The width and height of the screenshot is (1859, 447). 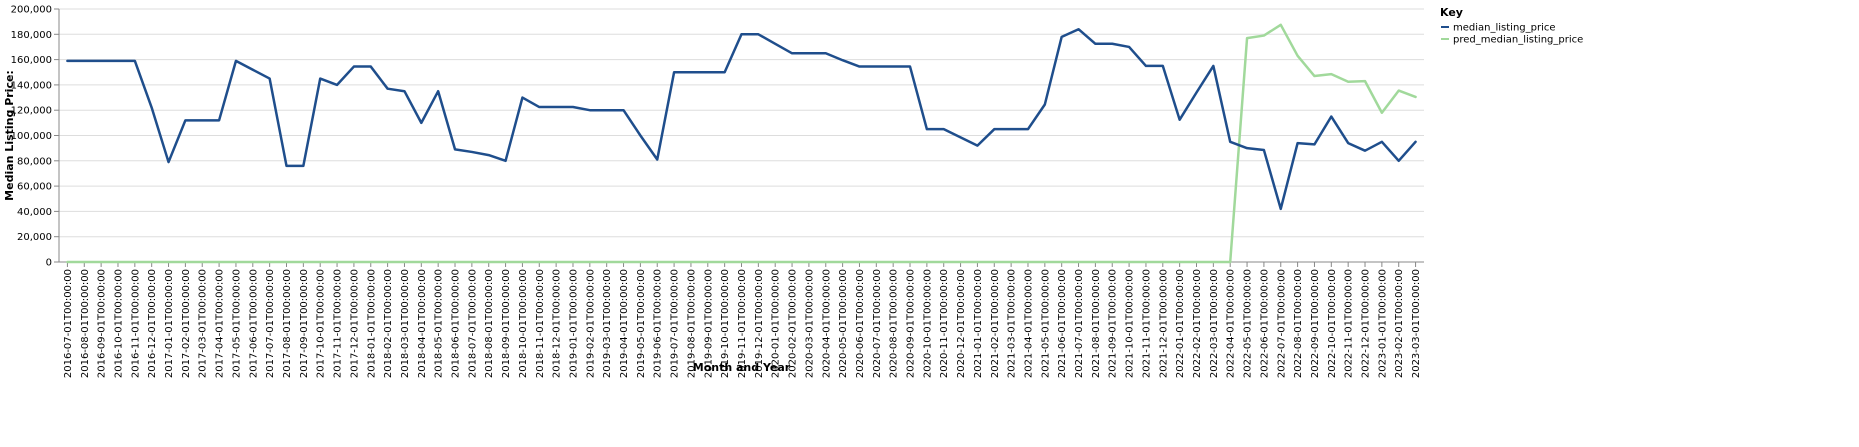 What do you see at coordinates (1399, 323) in the screenshot?
I see `x-tick-label: 2023-02-01T00:00:00` at bounding box center [1399, 323].